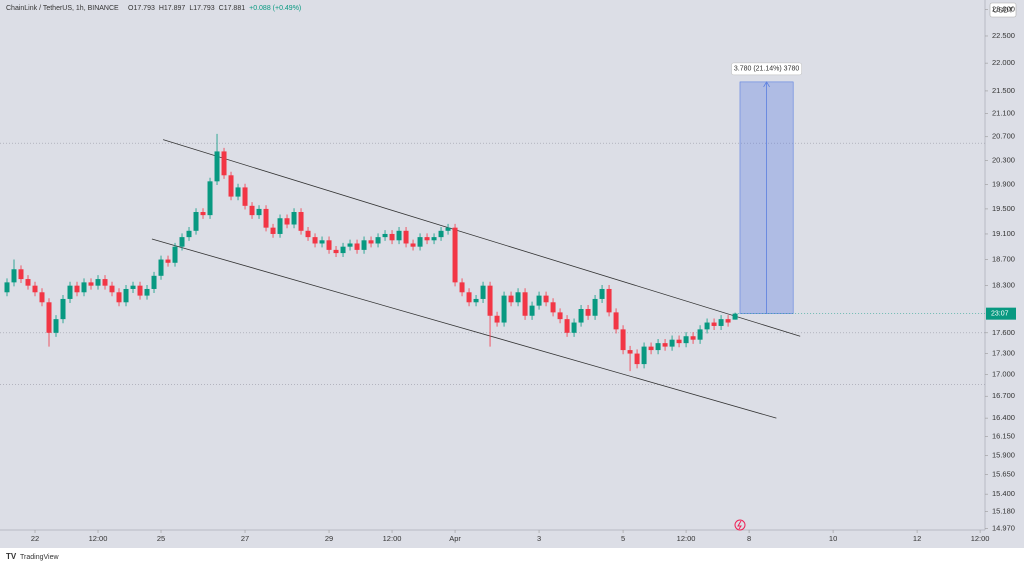 The width and height of the screenshot is (1024, 565). What do you see at coordinates (161, 538) in the screenshot?
I see `x-tick-label: 25` at bounding box center [161, 538].